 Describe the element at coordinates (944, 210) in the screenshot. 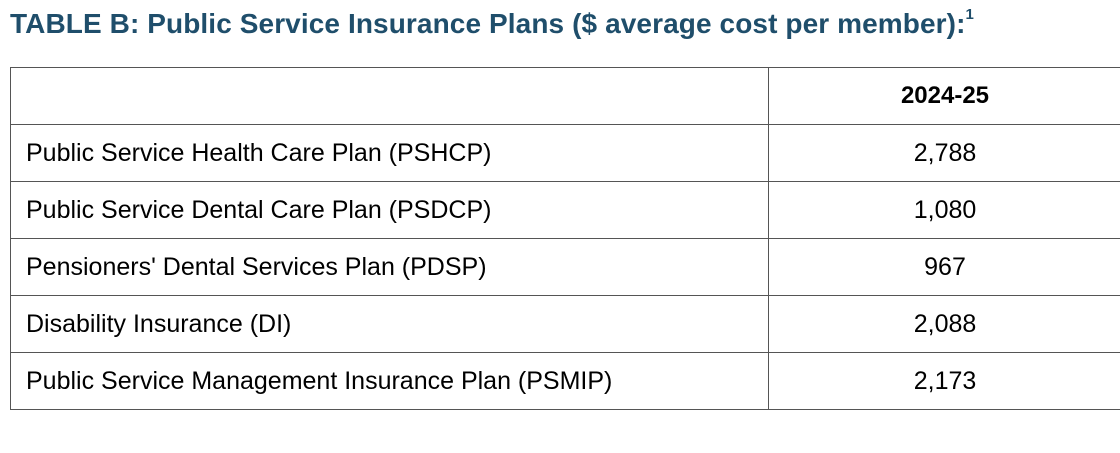

I see `plan-cost-cell: 1,080` at that location.